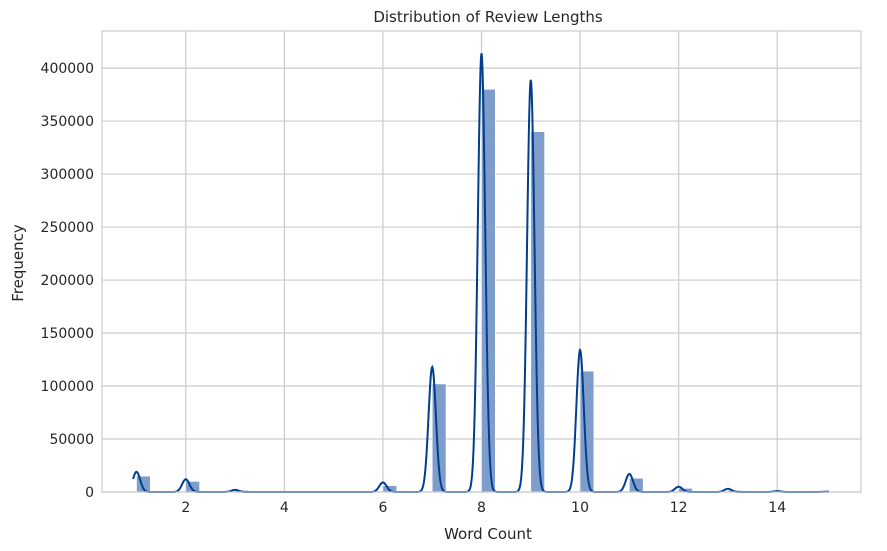 The width and height of the screenshot is (887, 551). I want to click on y-tick-label: 150000, so click(67, 334).